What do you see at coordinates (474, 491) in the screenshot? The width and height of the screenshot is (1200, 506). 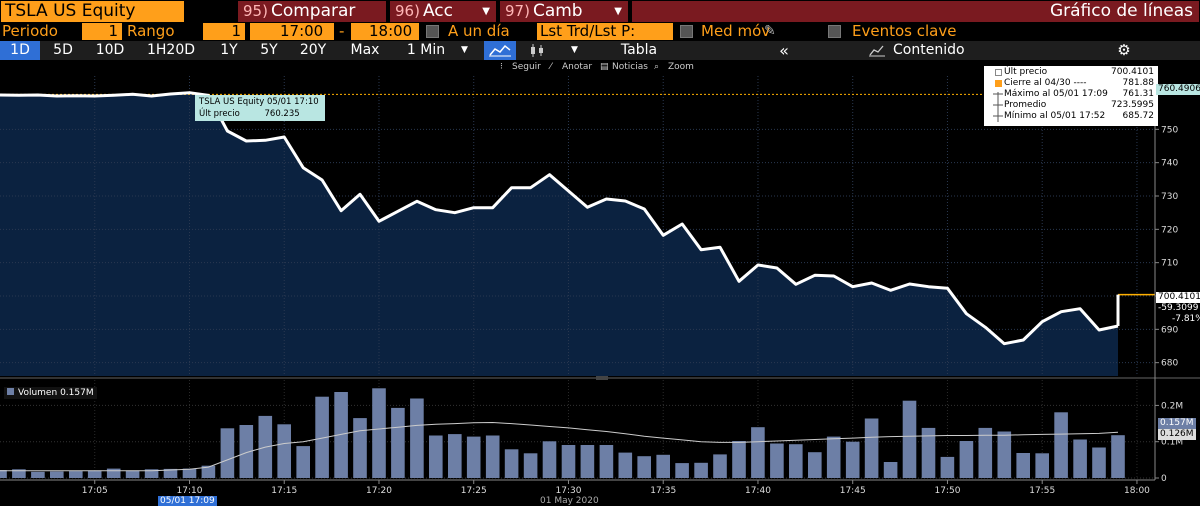 I see `time-tick-label: 17:25` at bounding box center [474, 491].